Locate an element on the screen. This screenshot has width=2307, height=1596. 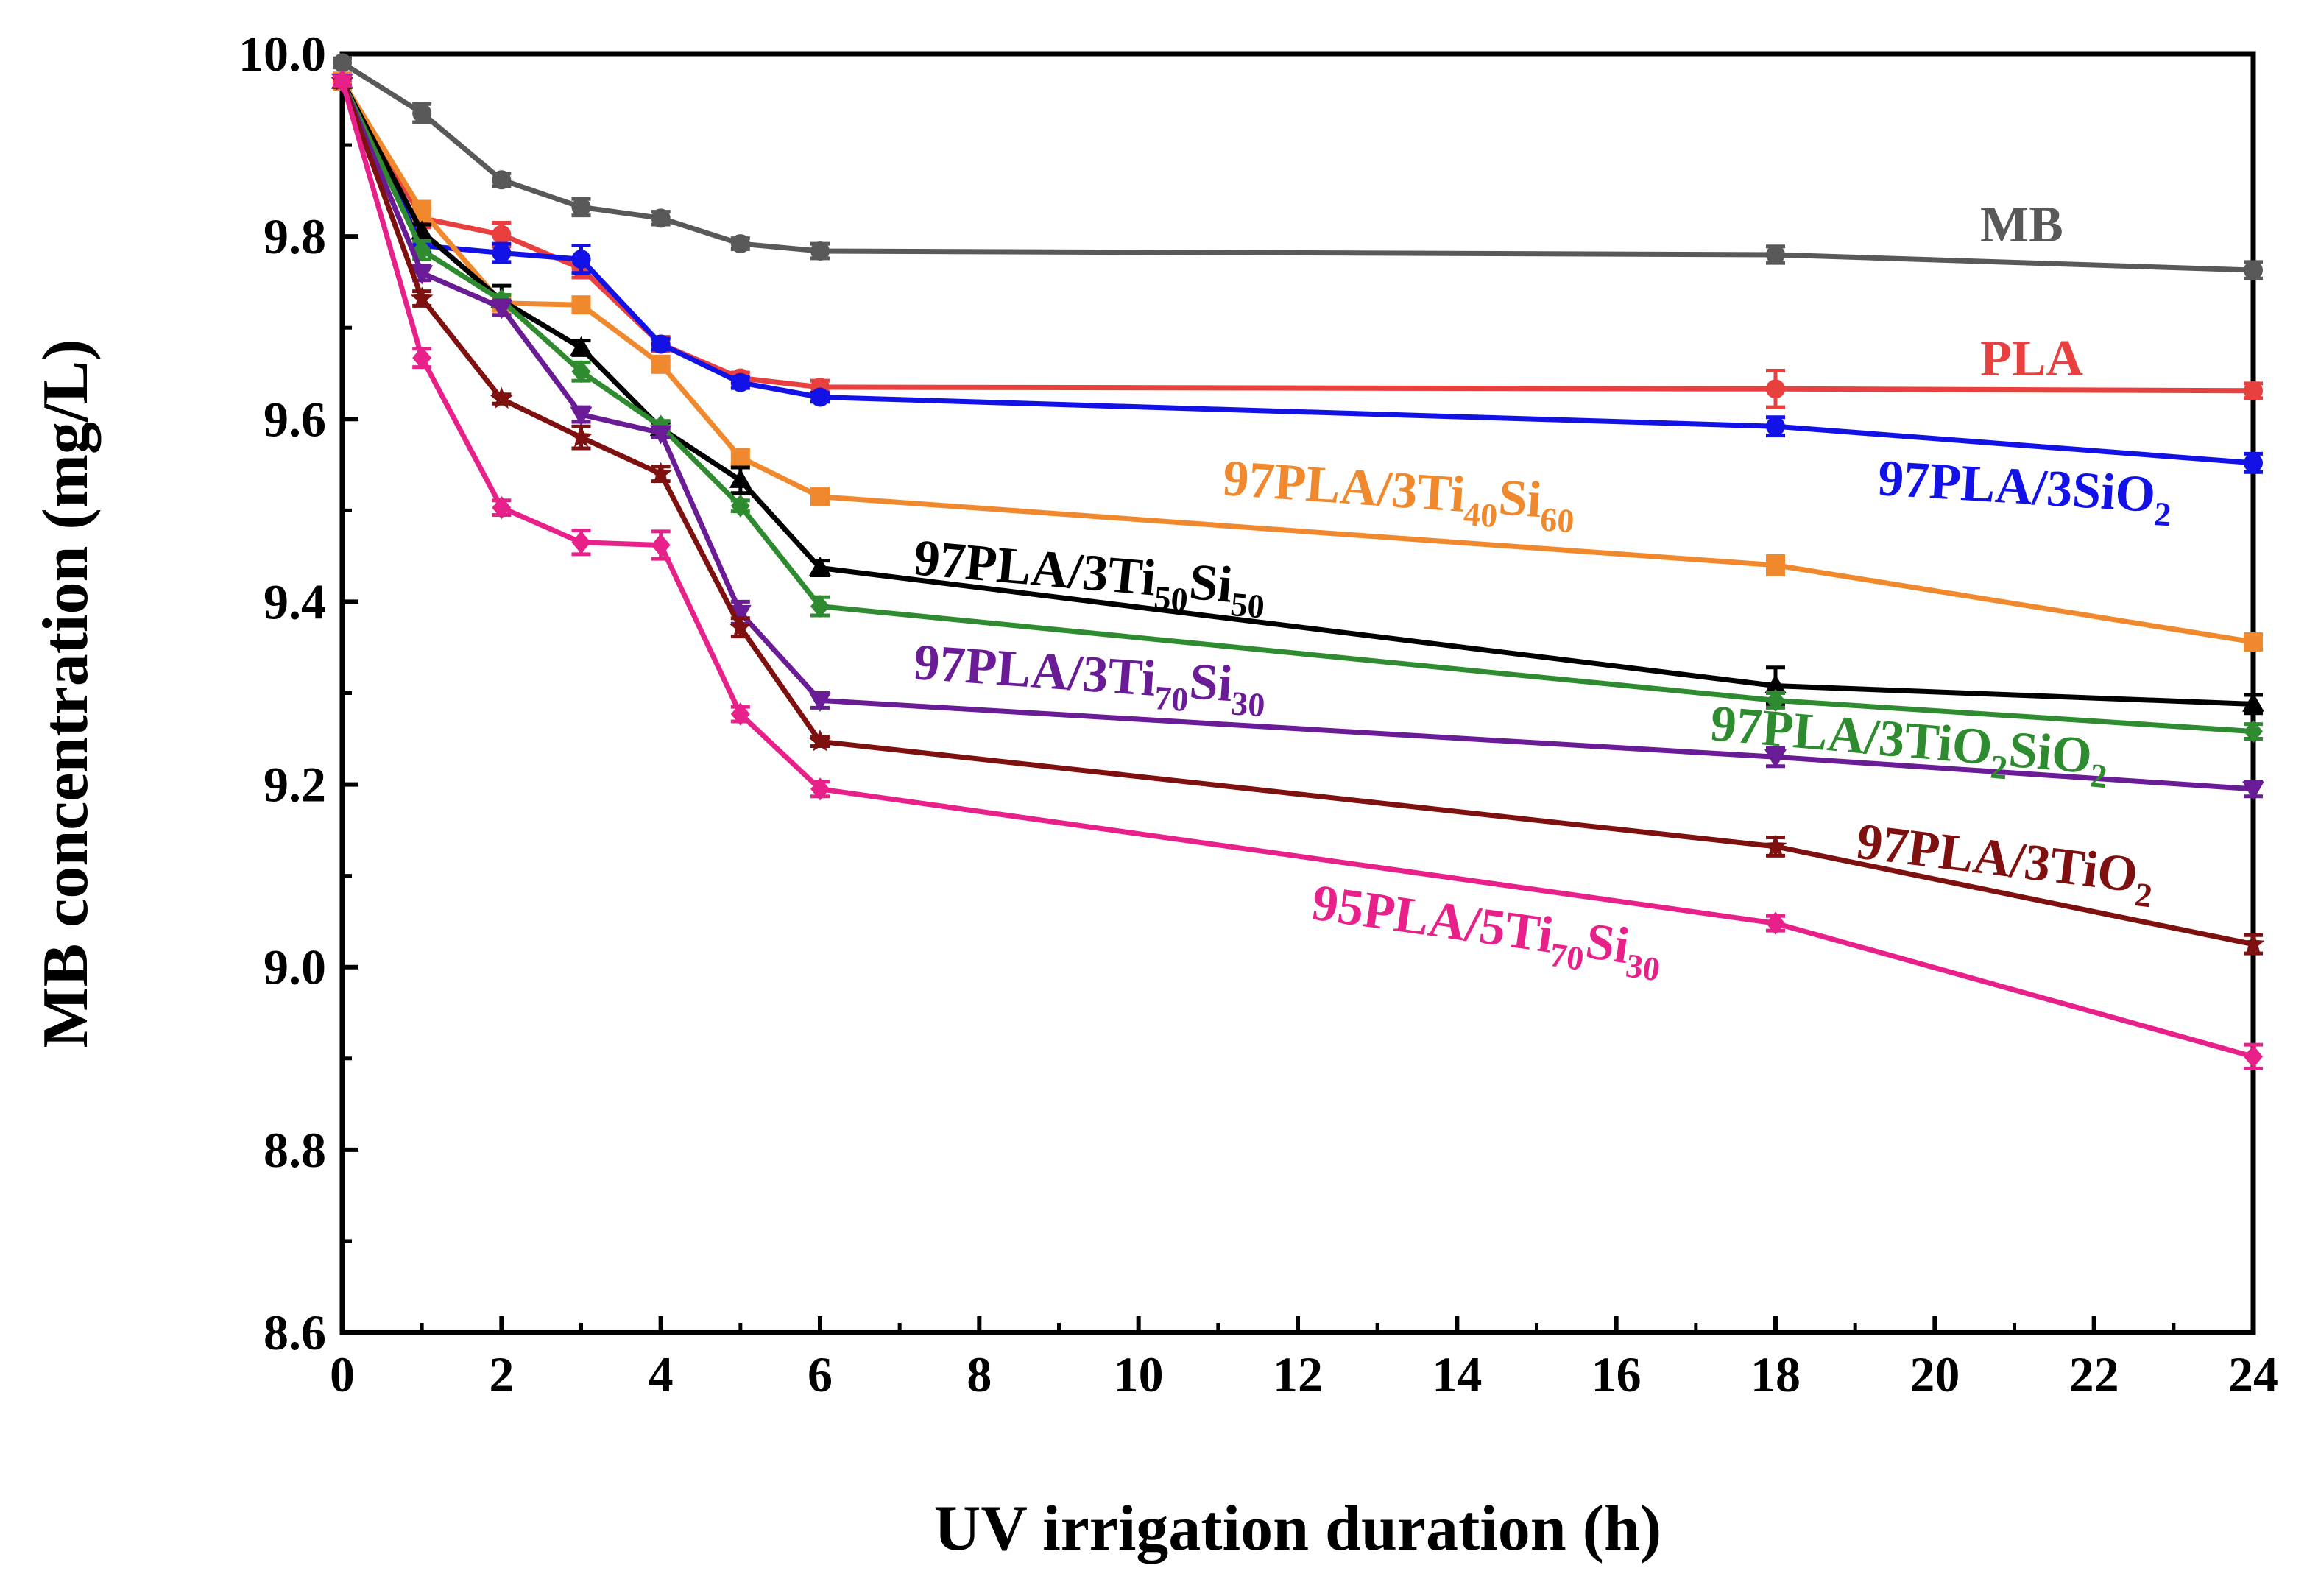
series-label: MB is located at coordinates (2022, 225).